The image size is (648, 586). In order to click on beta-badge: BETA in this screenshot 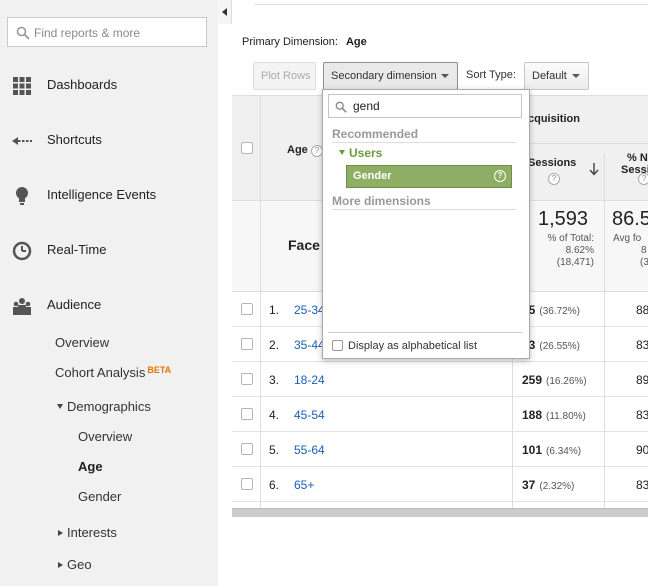, I will do `click(159, 370)`.